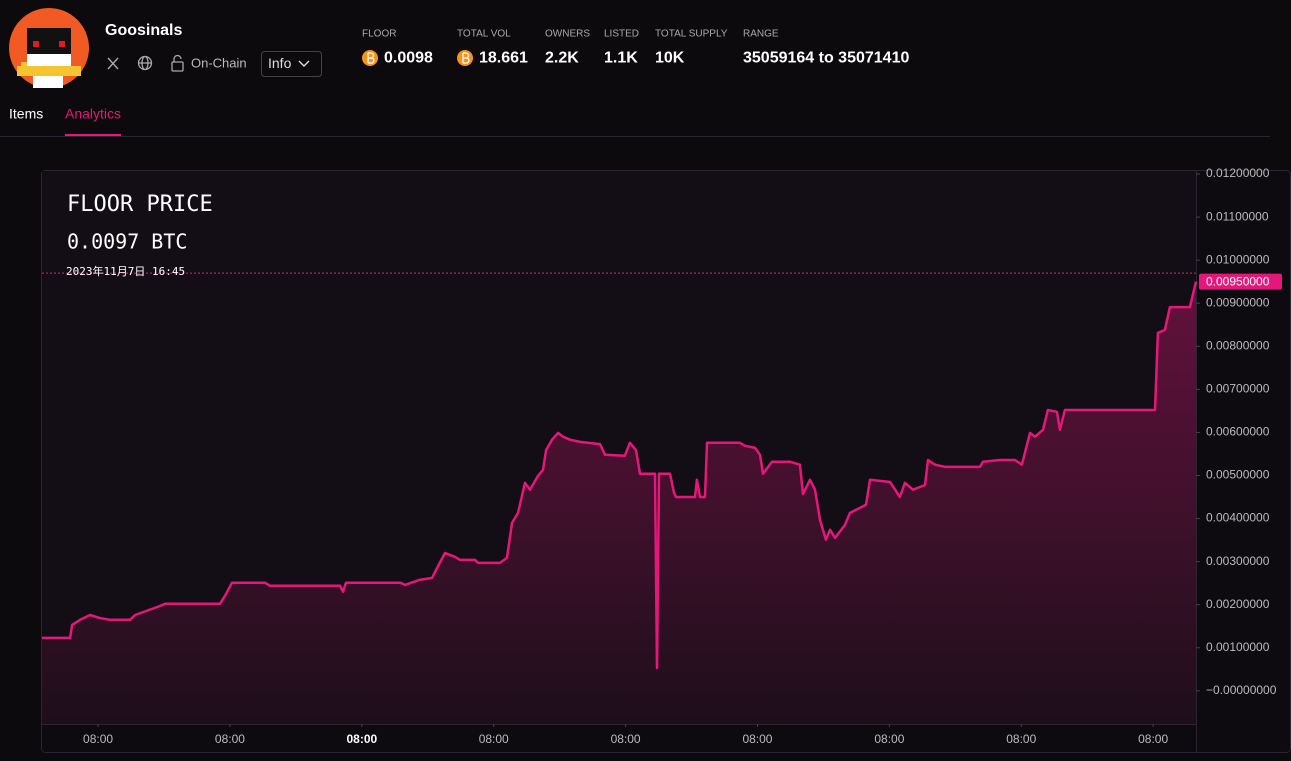  Describe the element at coordinates (379, 34) in the screenshot. I see `stat-label: FLOOR` at that location.